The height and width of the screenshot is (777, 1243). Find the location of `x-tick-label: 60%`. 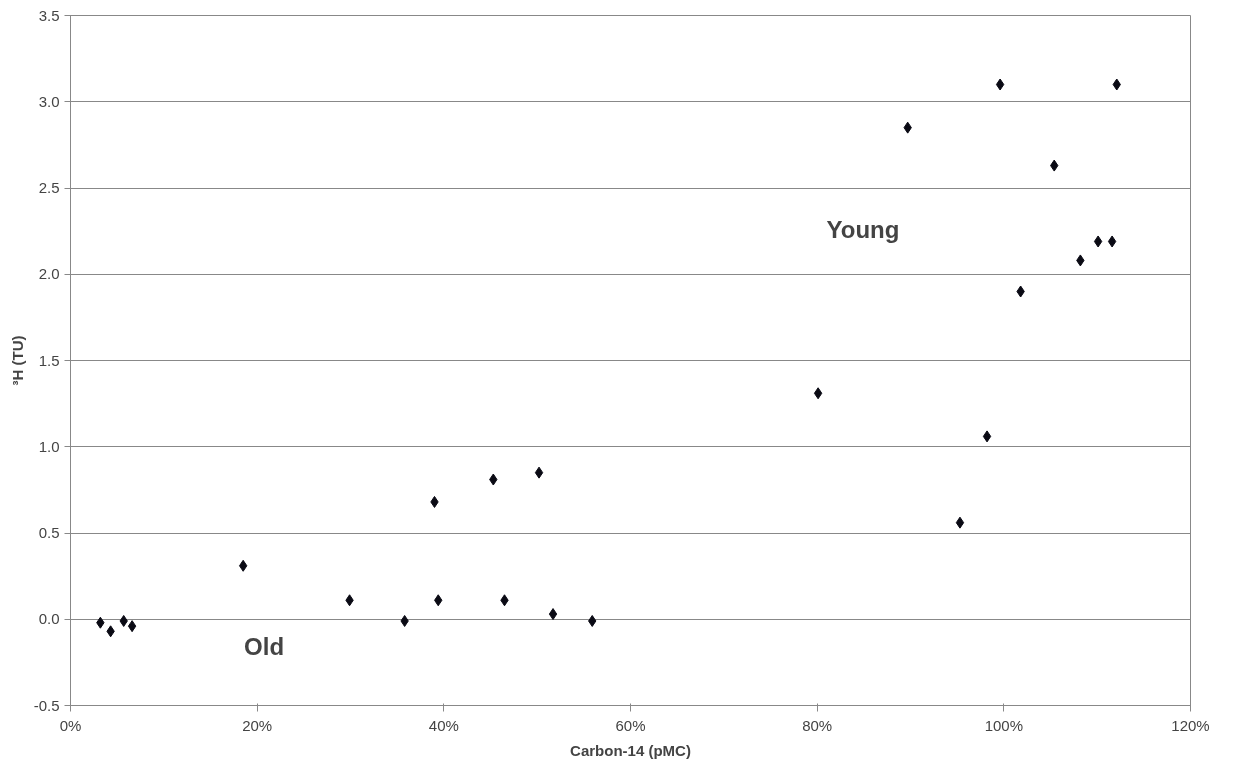

x-tick-label: 60% is located at coordinates (630, 725).